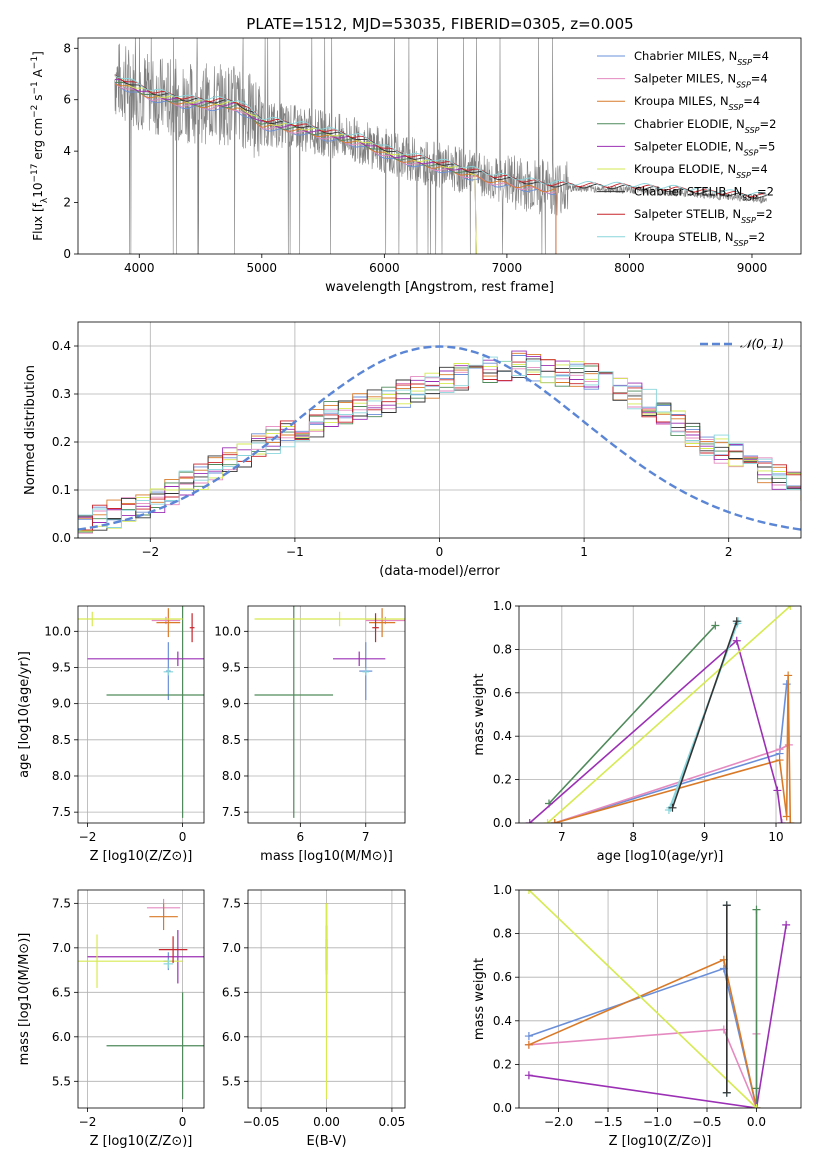 The height and width of the screenshot is (1170, 819). What do you see at coordinates (61, 490) in the screenshot?
I see `y-tick-label: 0.1` at bounding box center [61, 490].